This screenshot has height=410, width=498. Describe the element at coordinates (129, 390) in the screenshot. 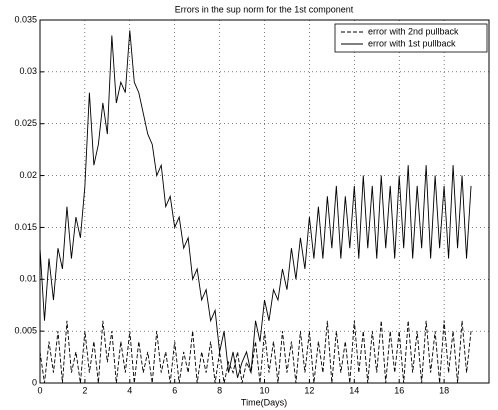

I see `x-tick-label: 4` at that location.